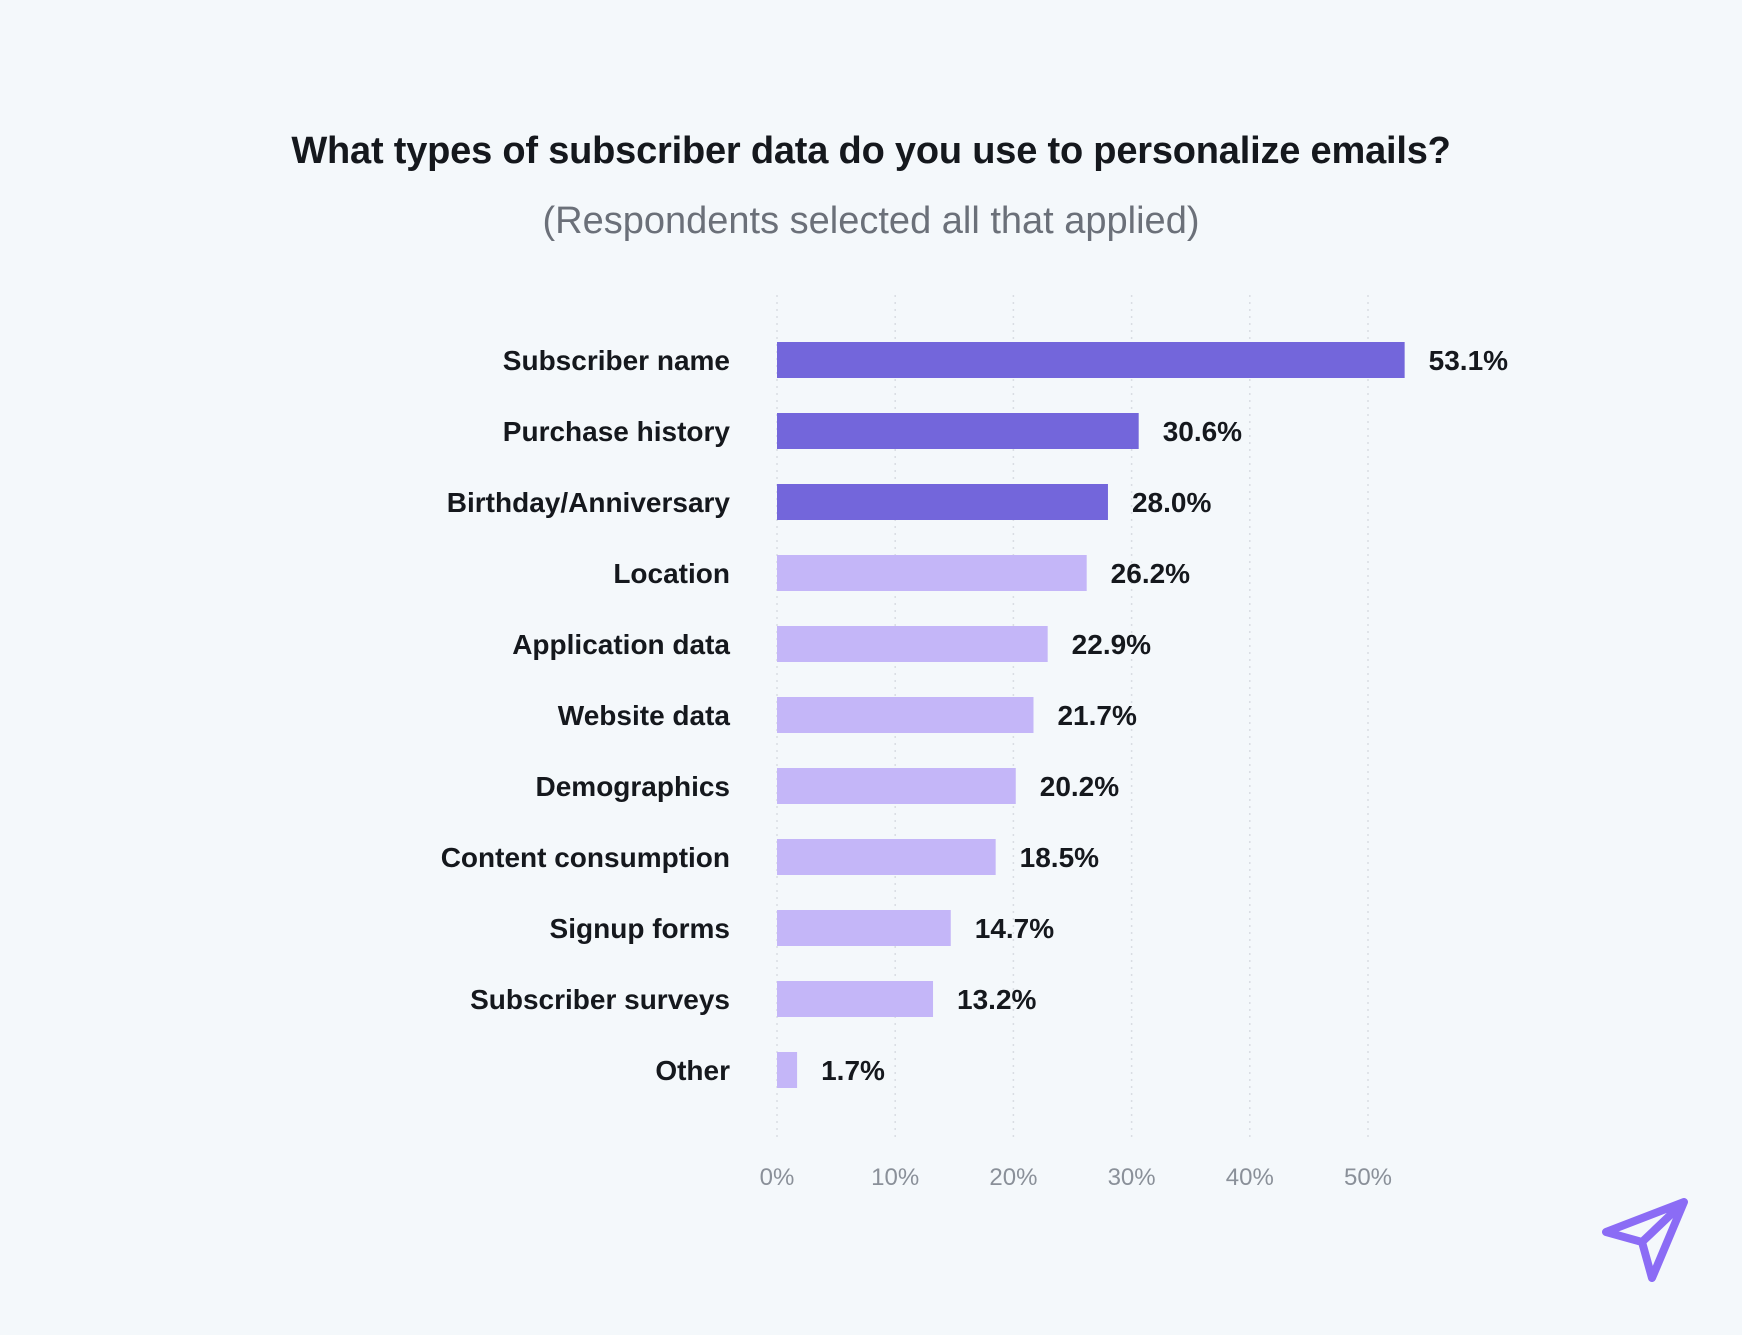 Image resolution: width=1742 pixels, height=1335 pixels. What do you see at coordinates (1079, 786) in the screenshot?
I see `value-label: 20.2%` at bounding box center [1079, 786].